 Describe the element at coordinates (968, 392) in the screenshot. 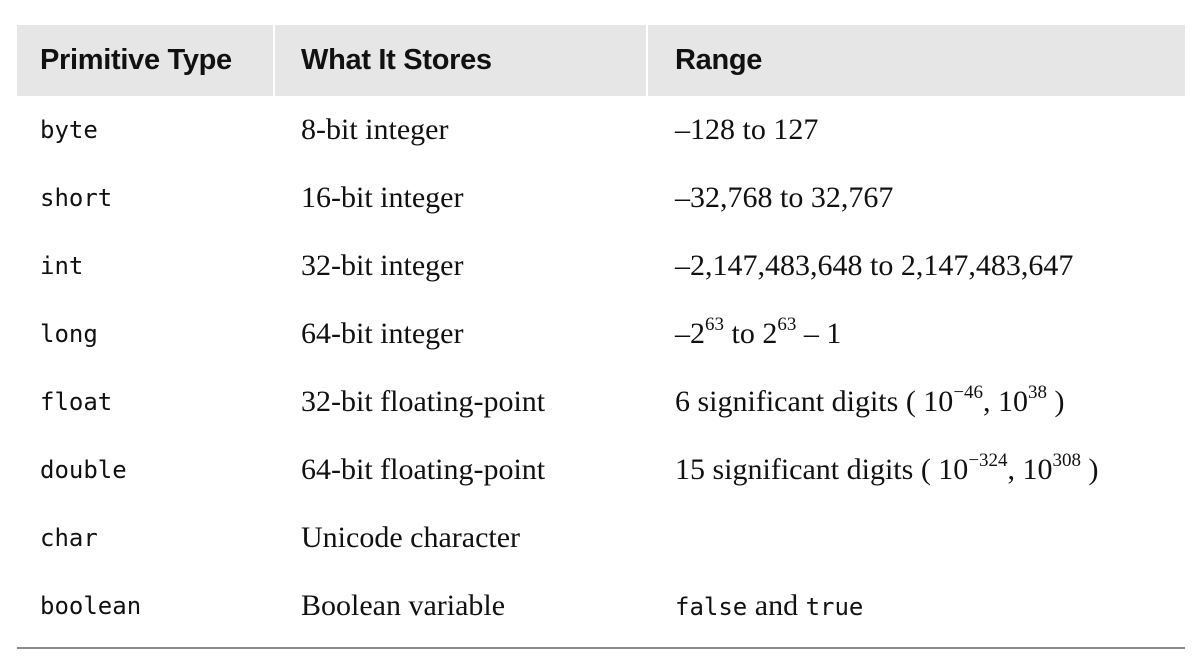

I see `range-exponent: −46` at that location.